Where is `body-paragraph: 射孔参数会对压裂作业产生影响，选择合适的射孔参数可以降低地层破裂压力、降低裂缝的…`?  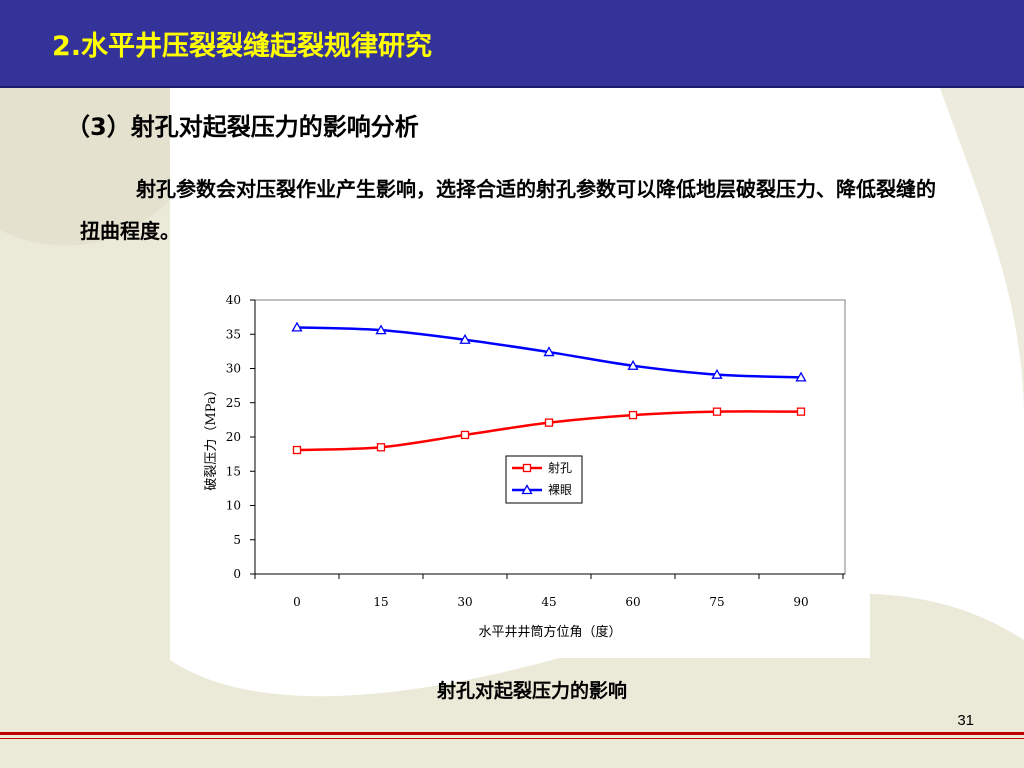 body-paragraph: 射孔参数会对压裂作业产生影响，选择合适的射孔参数可以降低地层破裂压力、降低裂缝的… is located at coordinates (508, 210).